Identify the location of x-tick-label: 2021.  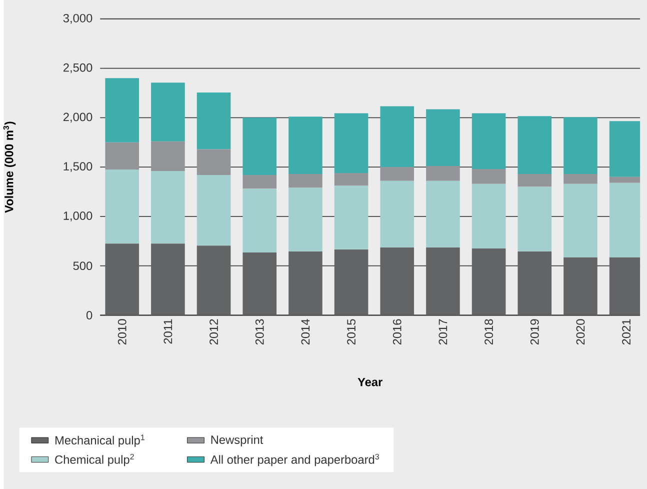
(626, 331).